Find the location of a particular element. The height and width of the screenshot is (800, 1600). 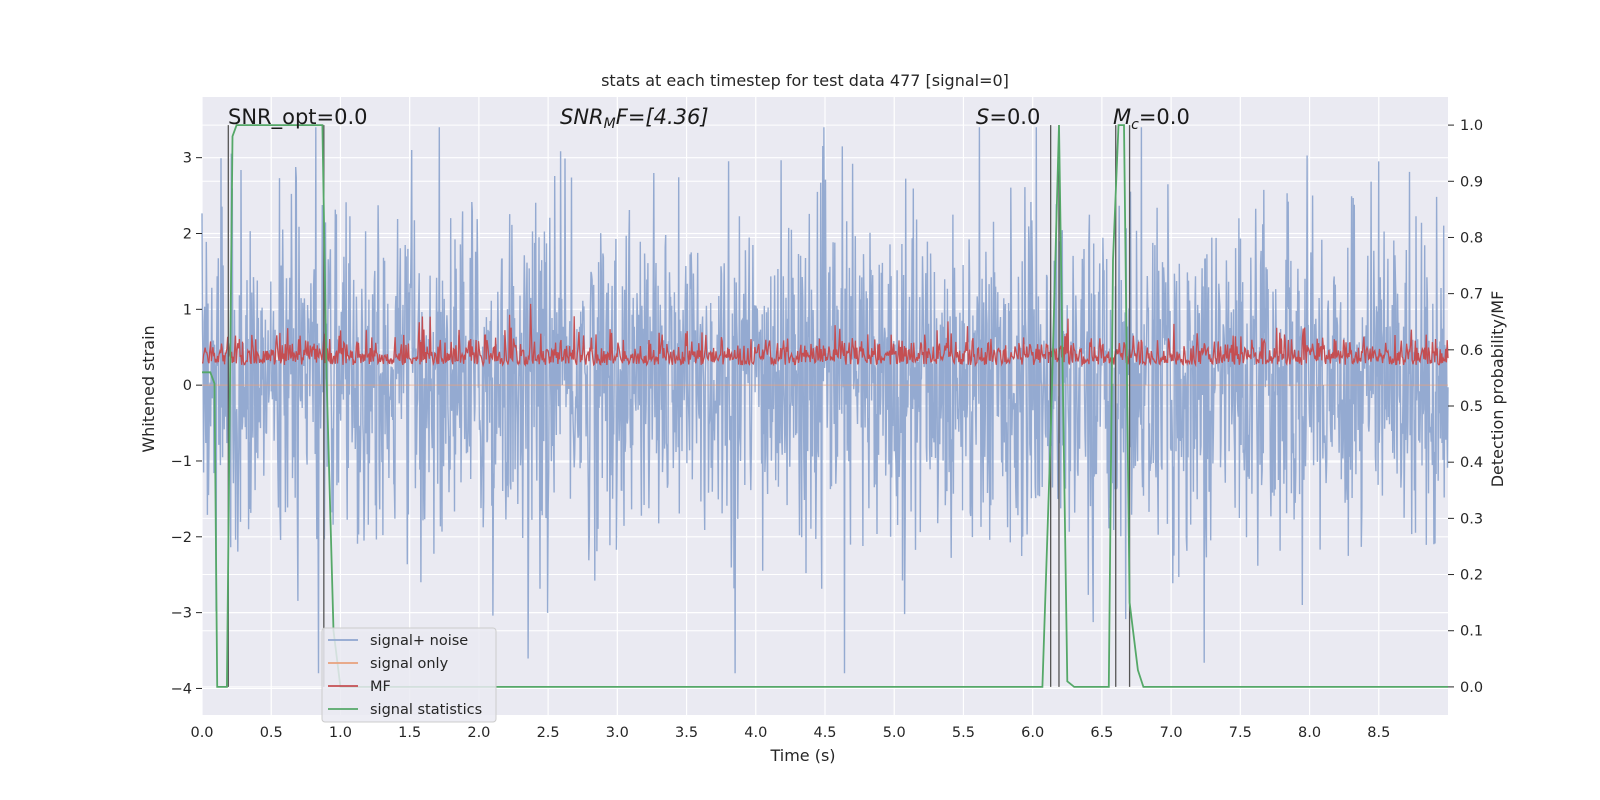

y-tick-label: 2 is located at coordinates (187, 234).